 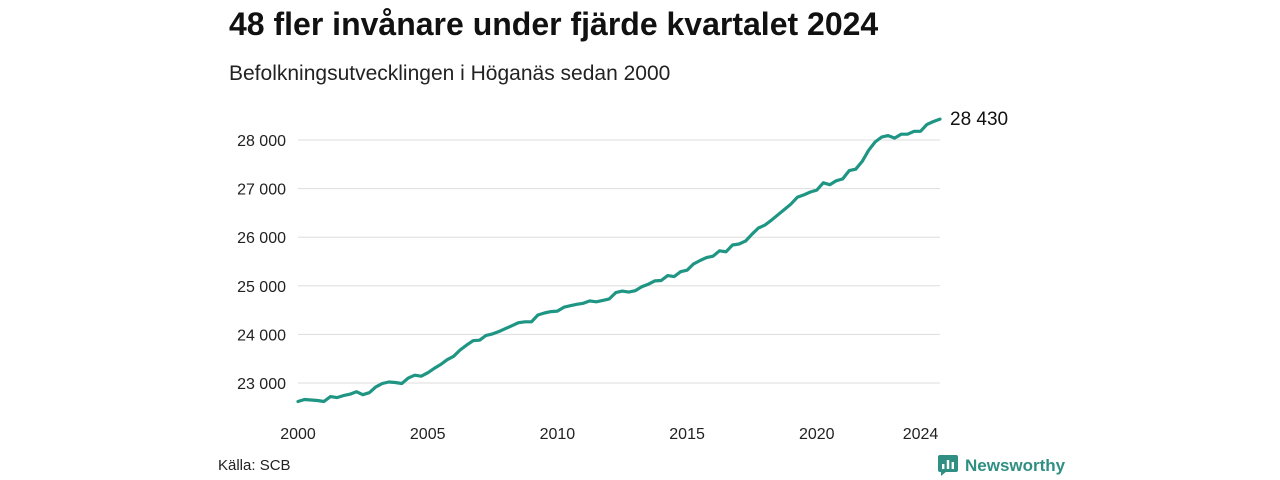 I want to click on x-tick-label: 2024, so click(x=921, y=434).